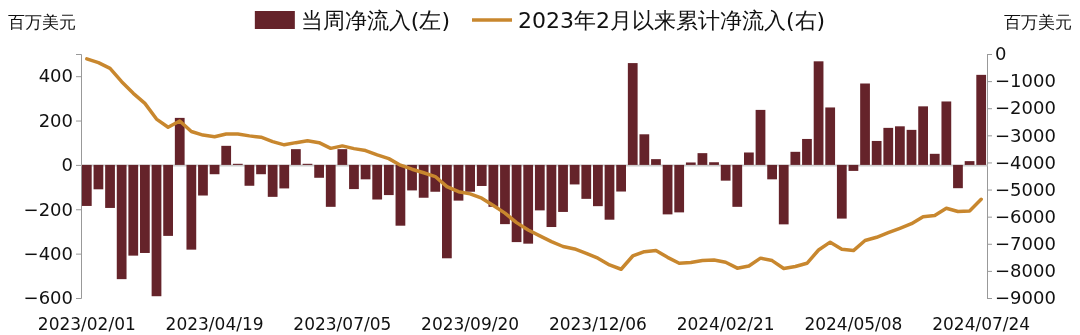 This screenshot has height=335, width=1080. What do you see at coordinates (1025, 81) in the screenshot?
I see `y2-tick-label: −1000` at bounding box center [1025, 81].